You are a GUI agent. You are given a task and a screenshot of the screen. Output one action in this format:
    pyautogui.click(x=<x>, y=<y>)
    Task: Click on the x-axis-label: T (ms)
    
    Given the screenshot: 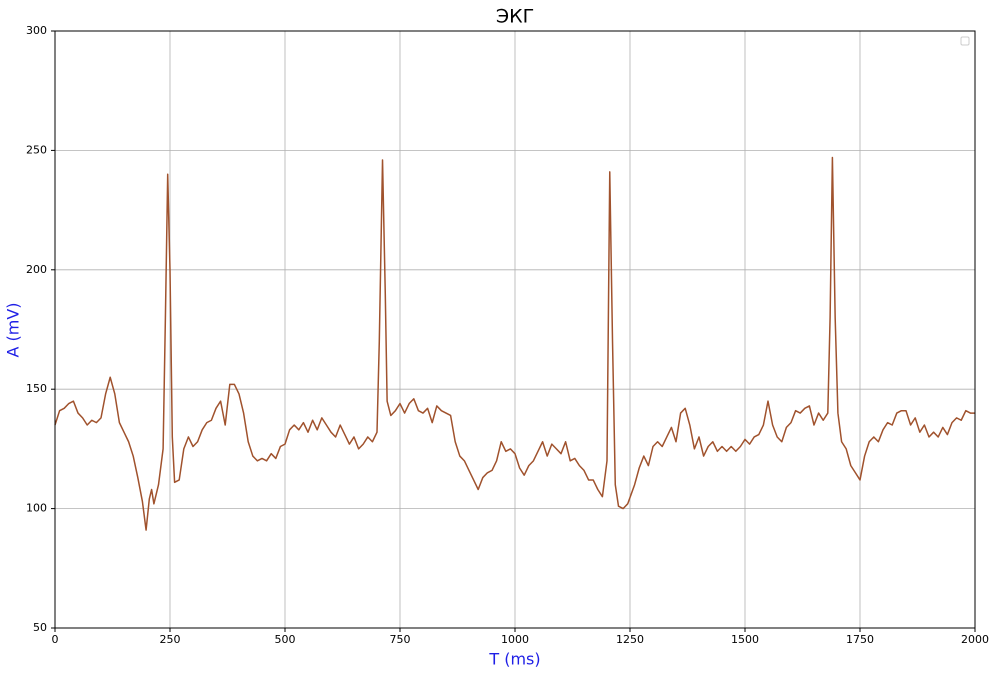 What is the action you would take?
    pyautogui.click(x=514, y=659)
    